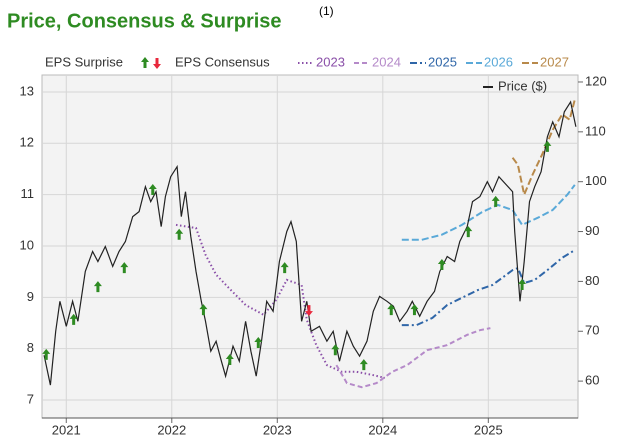 The height and width of the screenshot is (444, 620). I want to click on y2-tick-label: 100, so click(596, 180).